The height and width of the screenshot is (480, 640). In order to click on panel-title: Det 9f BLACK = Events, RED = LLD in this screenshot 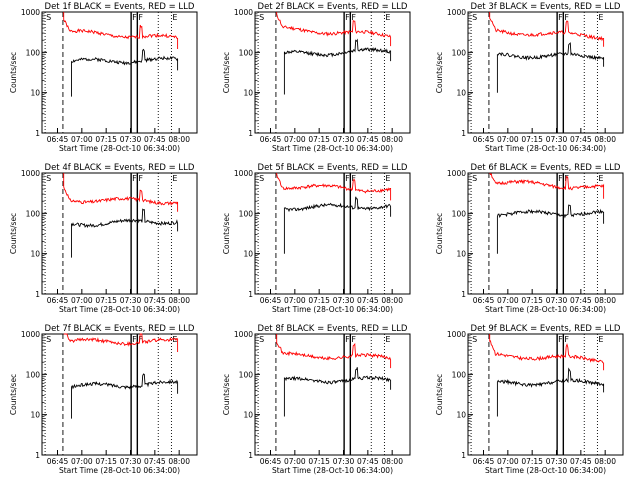, I will do `click(546, 329)`.